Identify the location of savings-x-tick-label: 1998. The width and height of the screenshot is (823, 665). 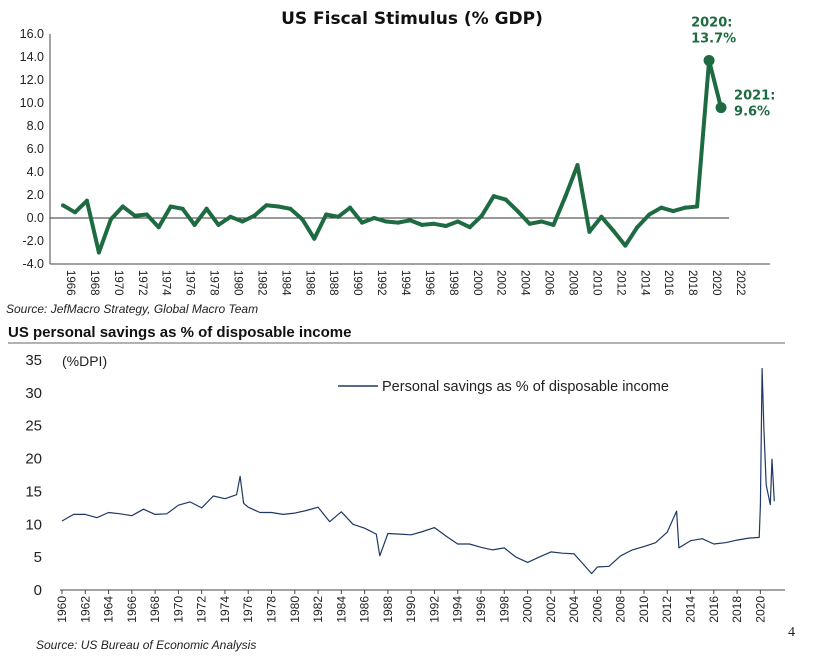
(504, 609).